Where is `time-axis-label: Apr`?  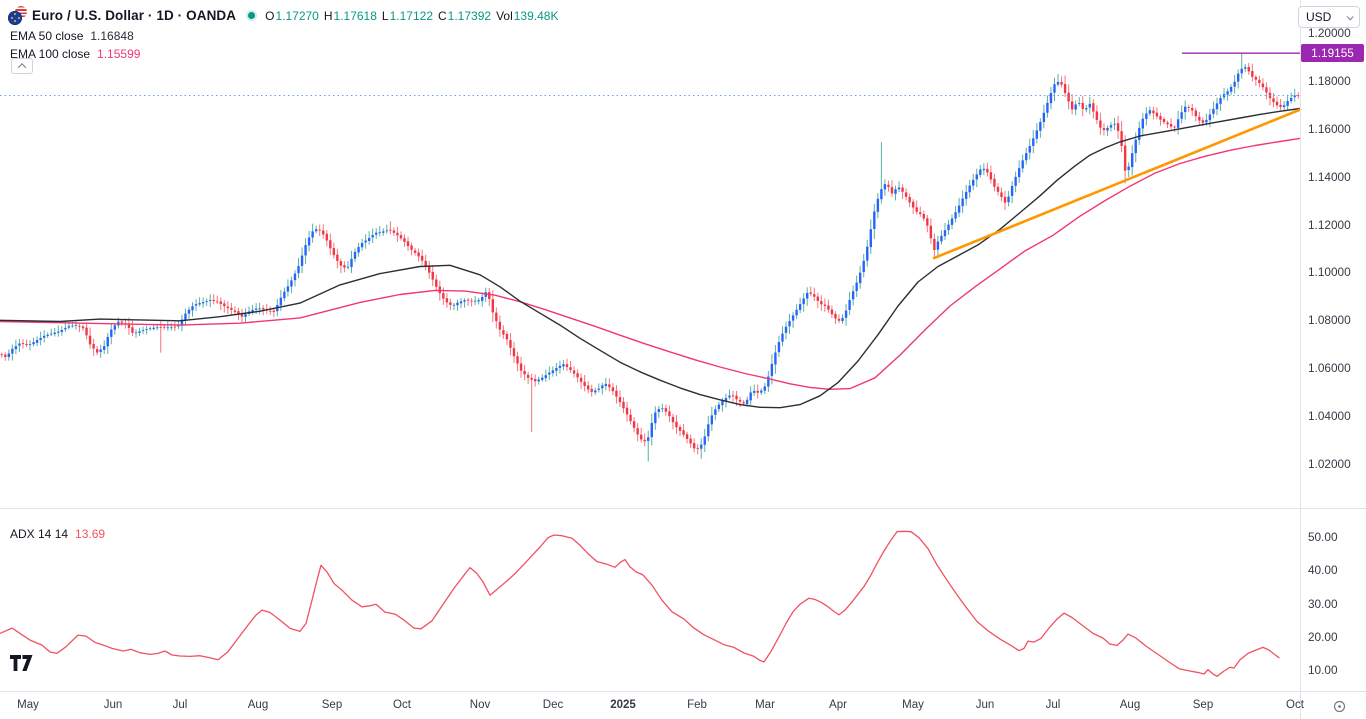
time-axis-label: Apr is located at coordinates (838, 705).